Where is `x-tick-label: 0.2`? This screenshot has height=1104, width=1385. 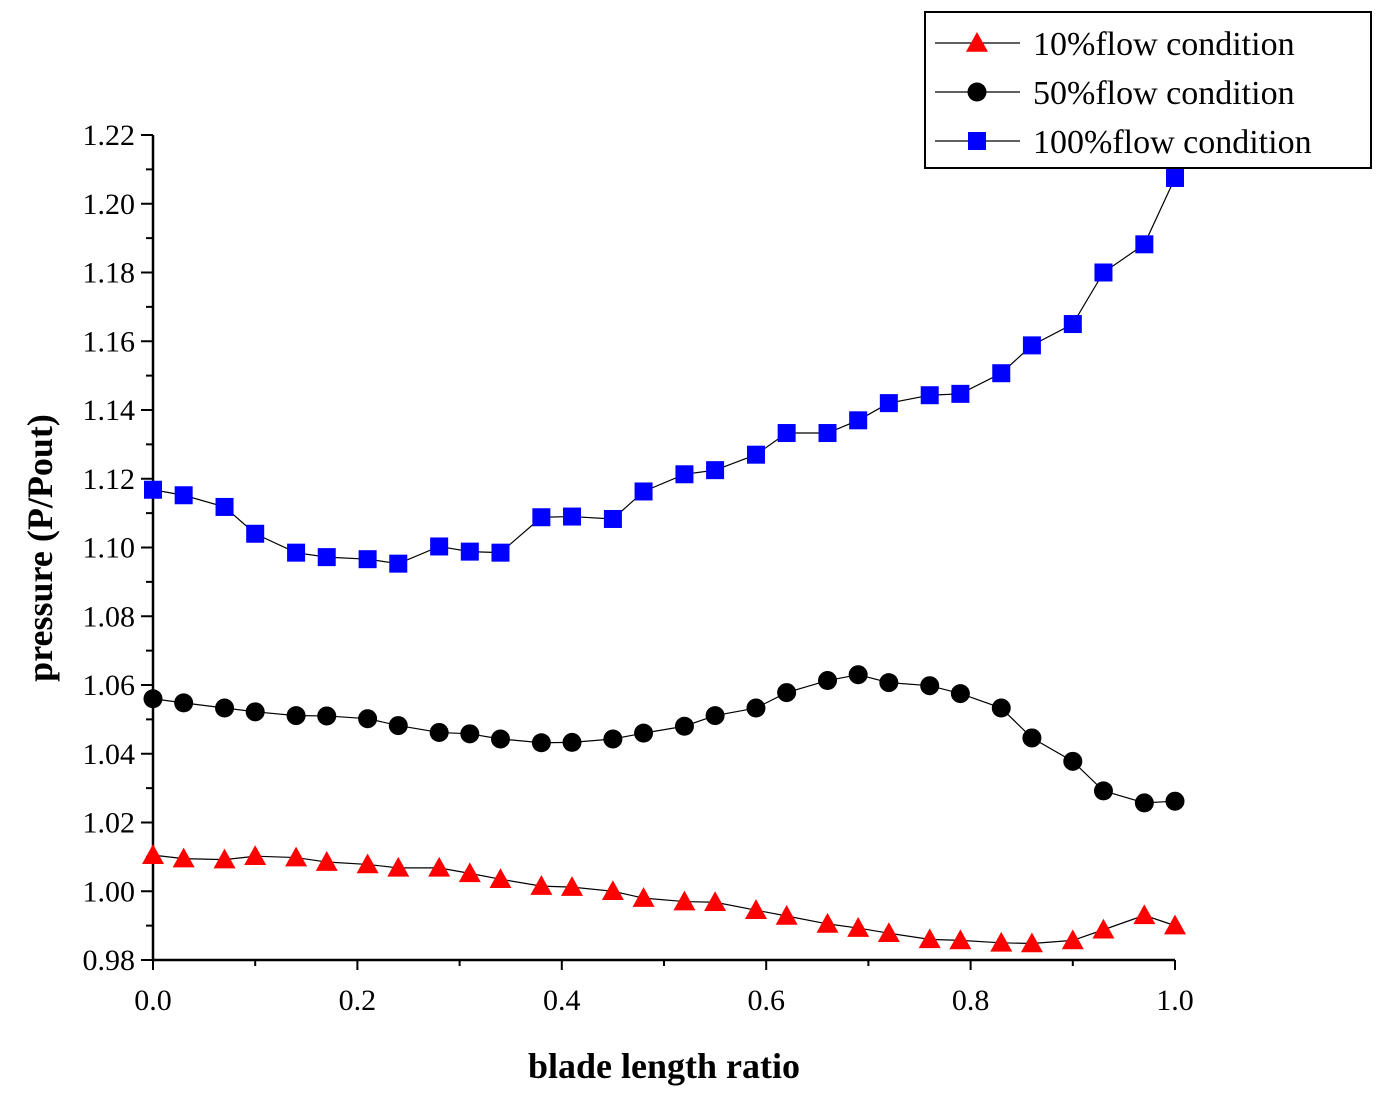
x-tick-label: 0.2 is located at coordinates (358, 1000).